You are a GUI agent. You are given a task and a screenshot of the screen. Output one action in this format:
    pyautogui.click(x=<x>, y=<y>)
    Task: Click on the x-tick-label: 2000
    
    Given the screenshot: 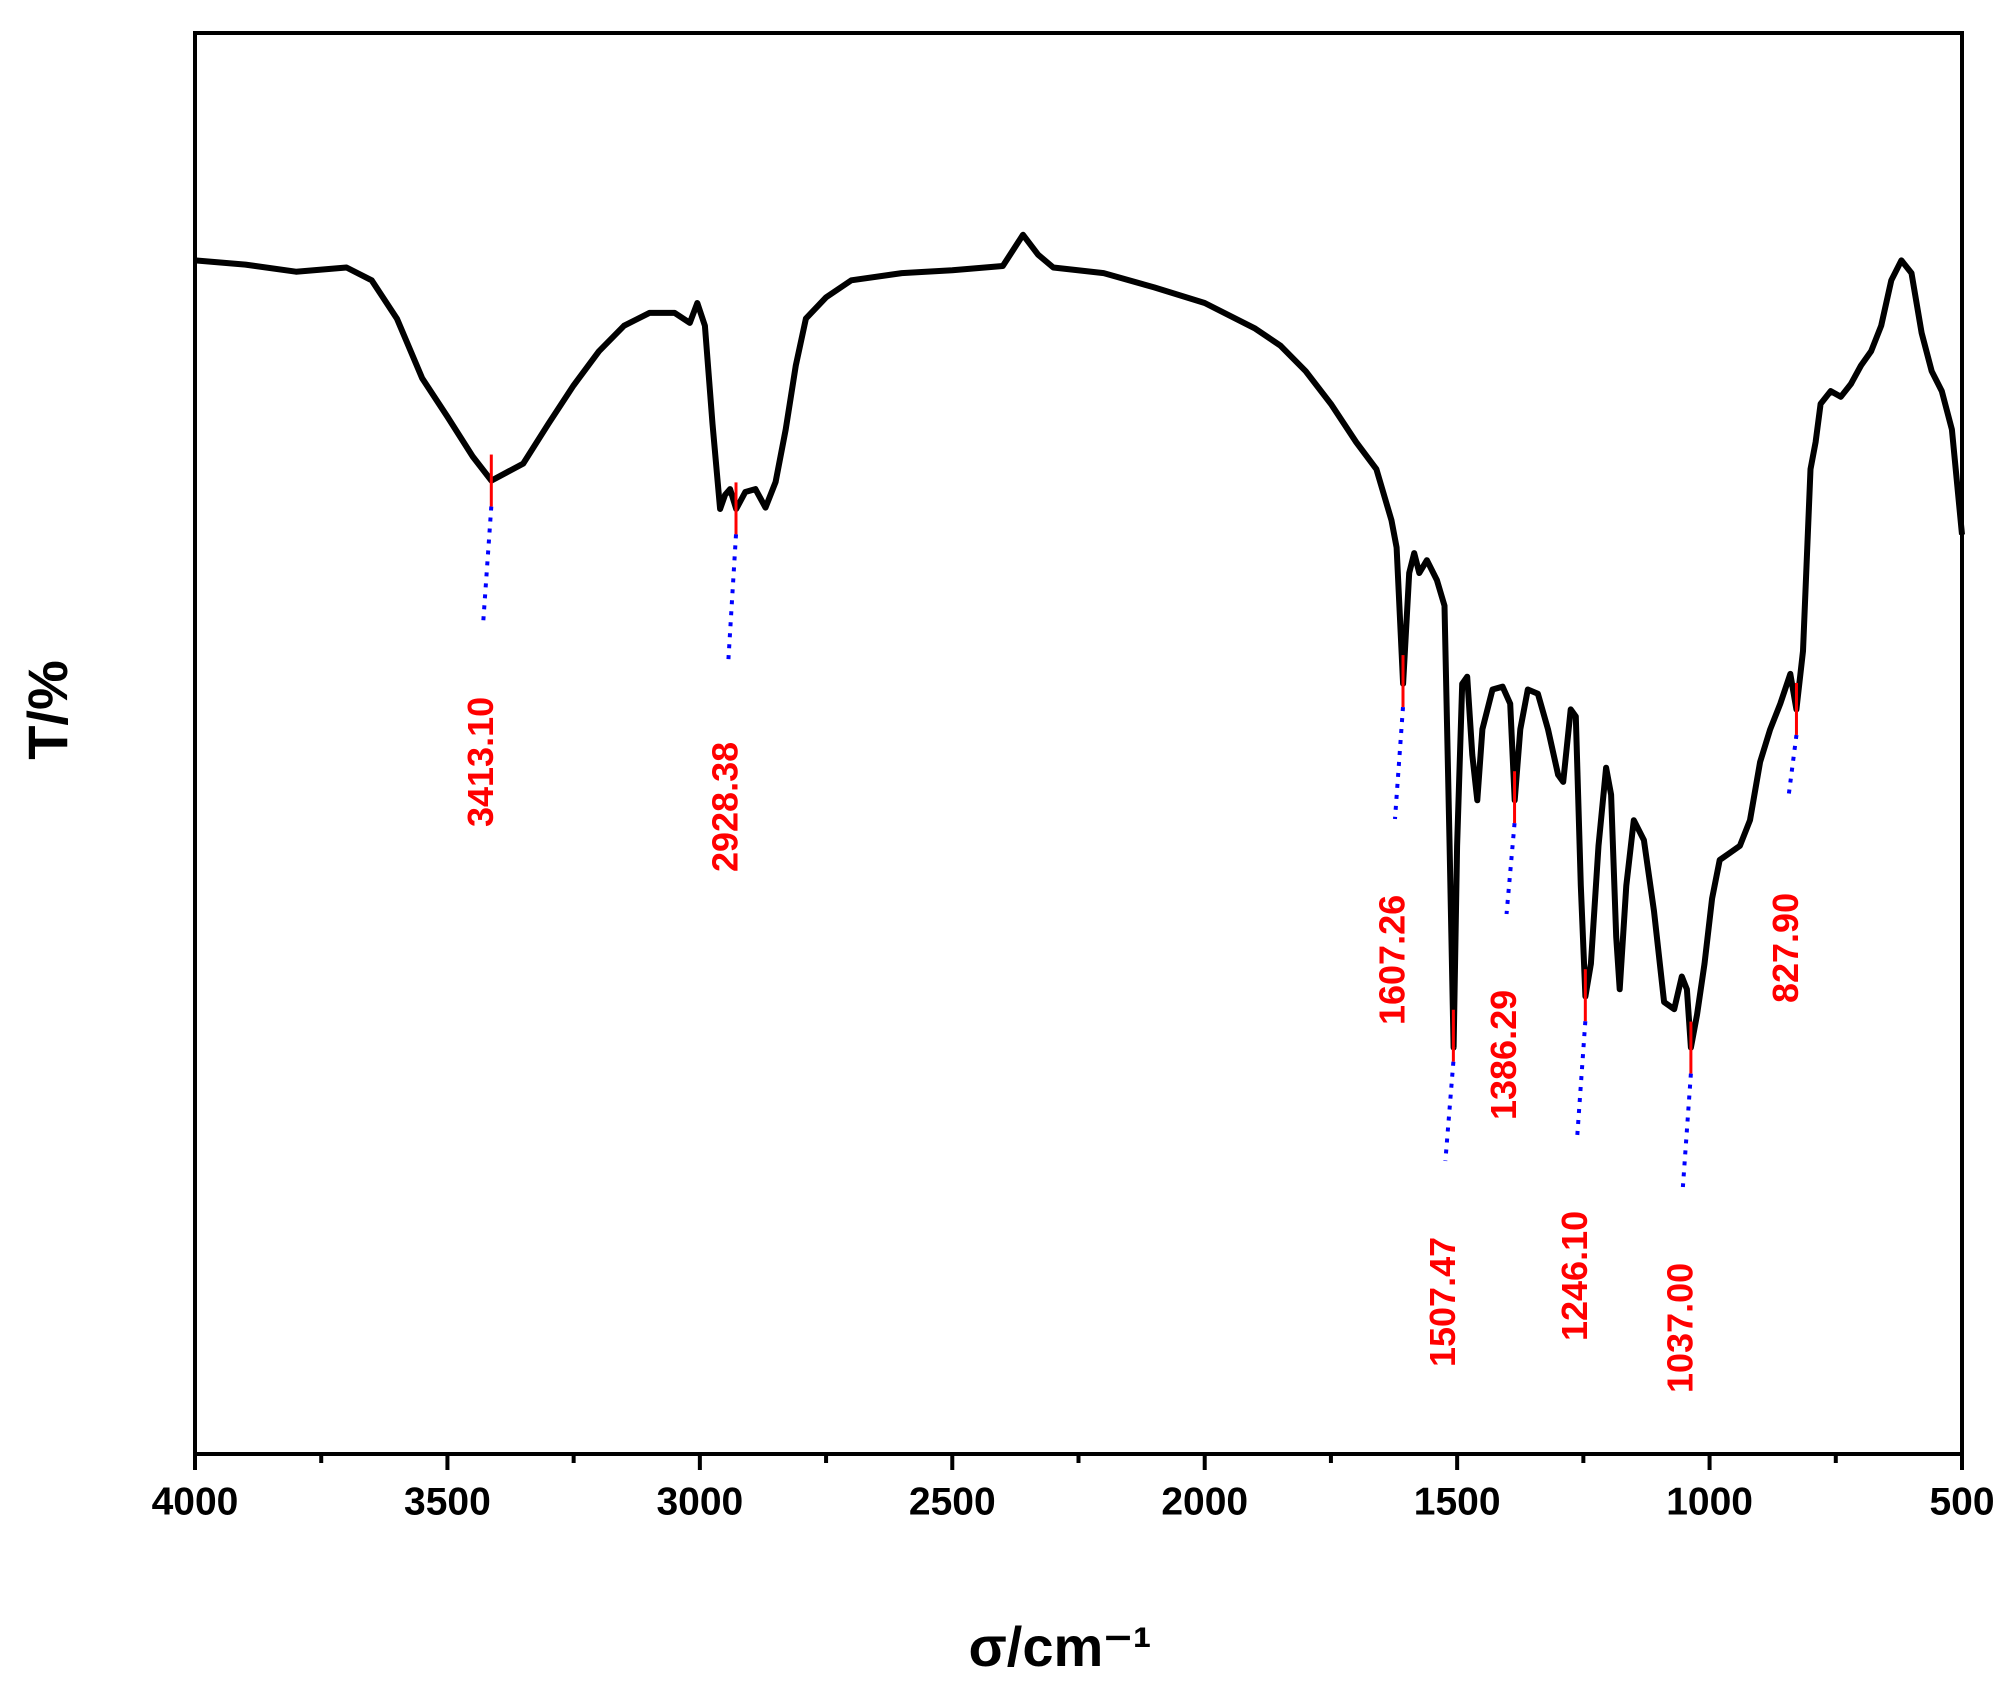 What is the action you would take?
    pyautogui.click(x=1204, y=1501)
    